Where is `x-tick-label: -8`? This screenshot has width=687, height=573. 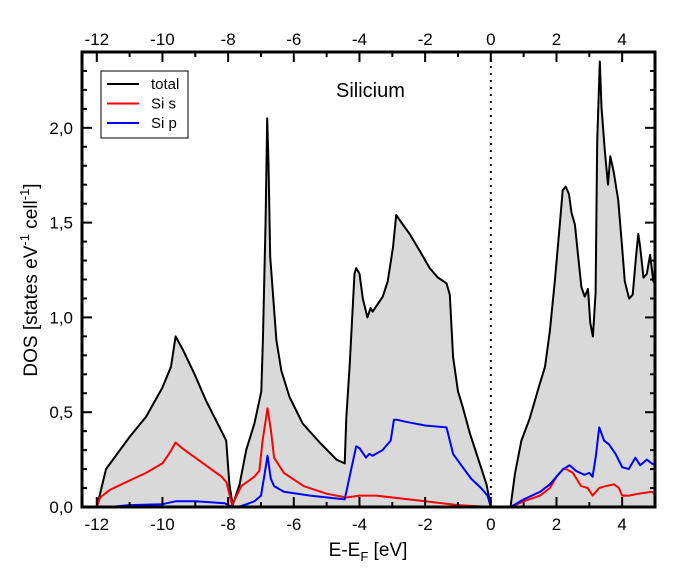
x-tick-label: -8 is located at coordinates (228, 524).